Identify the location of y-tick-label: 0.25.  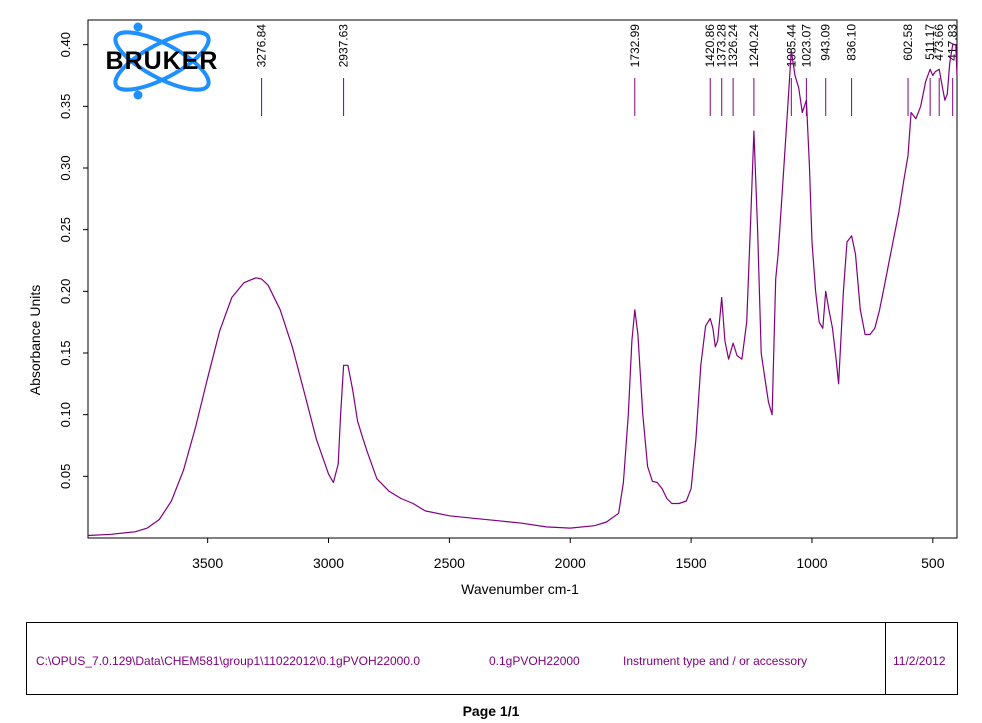
(65, 229).